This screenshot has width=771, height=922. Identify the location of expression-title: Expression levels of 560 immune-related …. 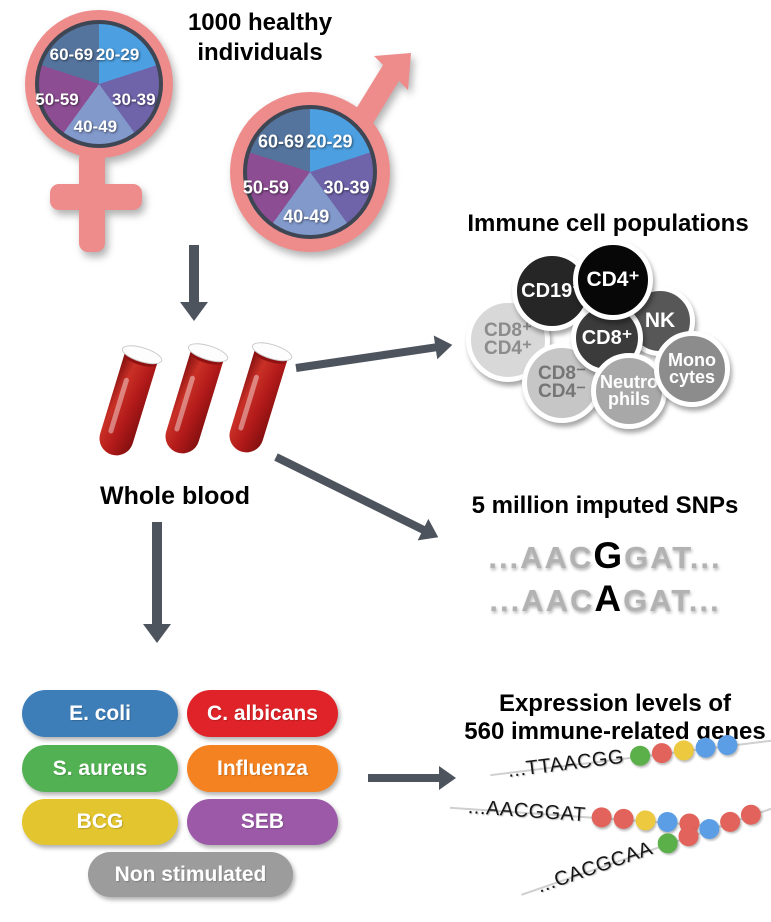
(615, 717).